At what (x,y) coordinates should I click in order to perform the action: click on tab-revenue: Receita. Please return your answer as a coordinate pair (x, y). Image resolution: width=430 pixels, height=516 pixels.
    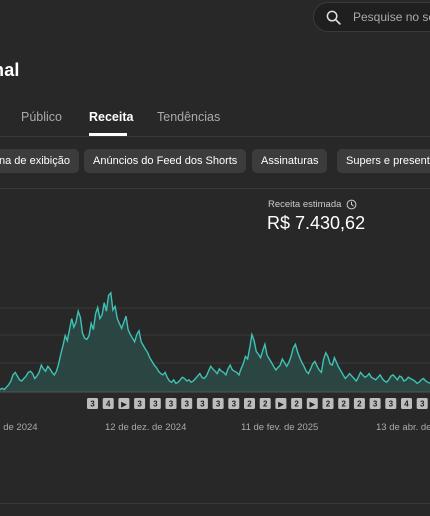
    Looking at the image, I should click on (111, 117).